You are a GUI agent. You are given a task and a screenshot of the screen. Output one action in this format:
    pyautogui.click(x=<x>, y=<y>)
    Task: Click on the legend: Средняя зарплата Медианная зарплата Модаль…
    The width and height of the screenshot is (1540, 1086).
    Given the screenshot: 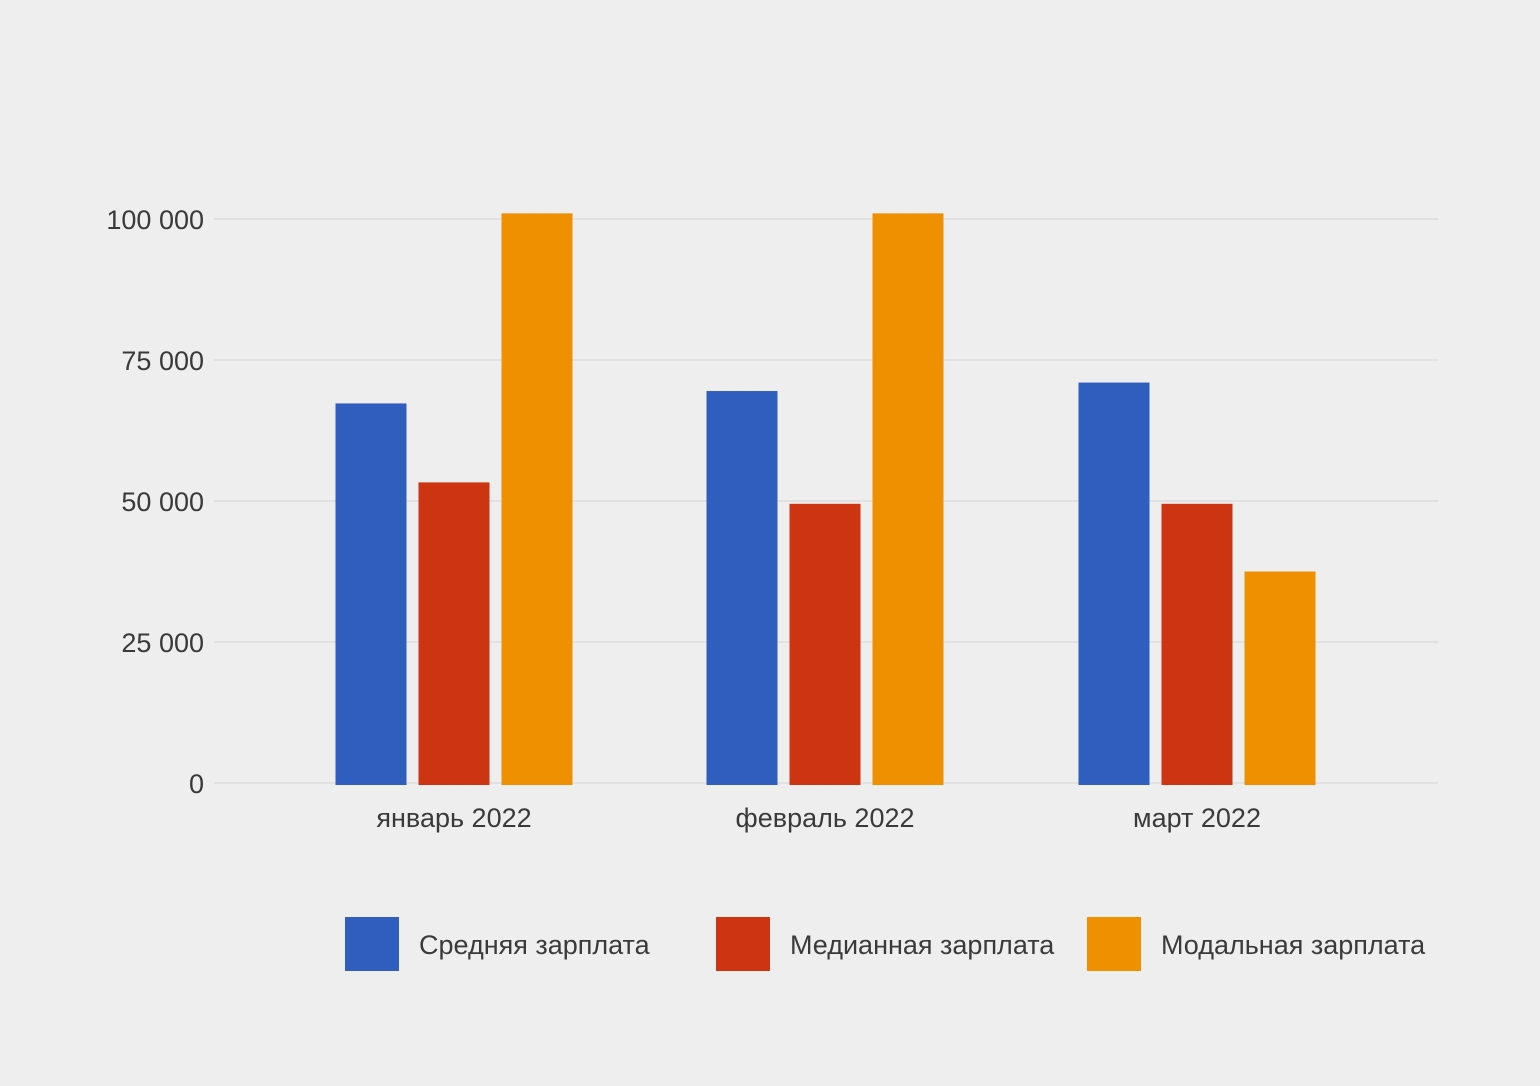 What is the action you would take?
    pyautogui.click(x=885, y=944)
    